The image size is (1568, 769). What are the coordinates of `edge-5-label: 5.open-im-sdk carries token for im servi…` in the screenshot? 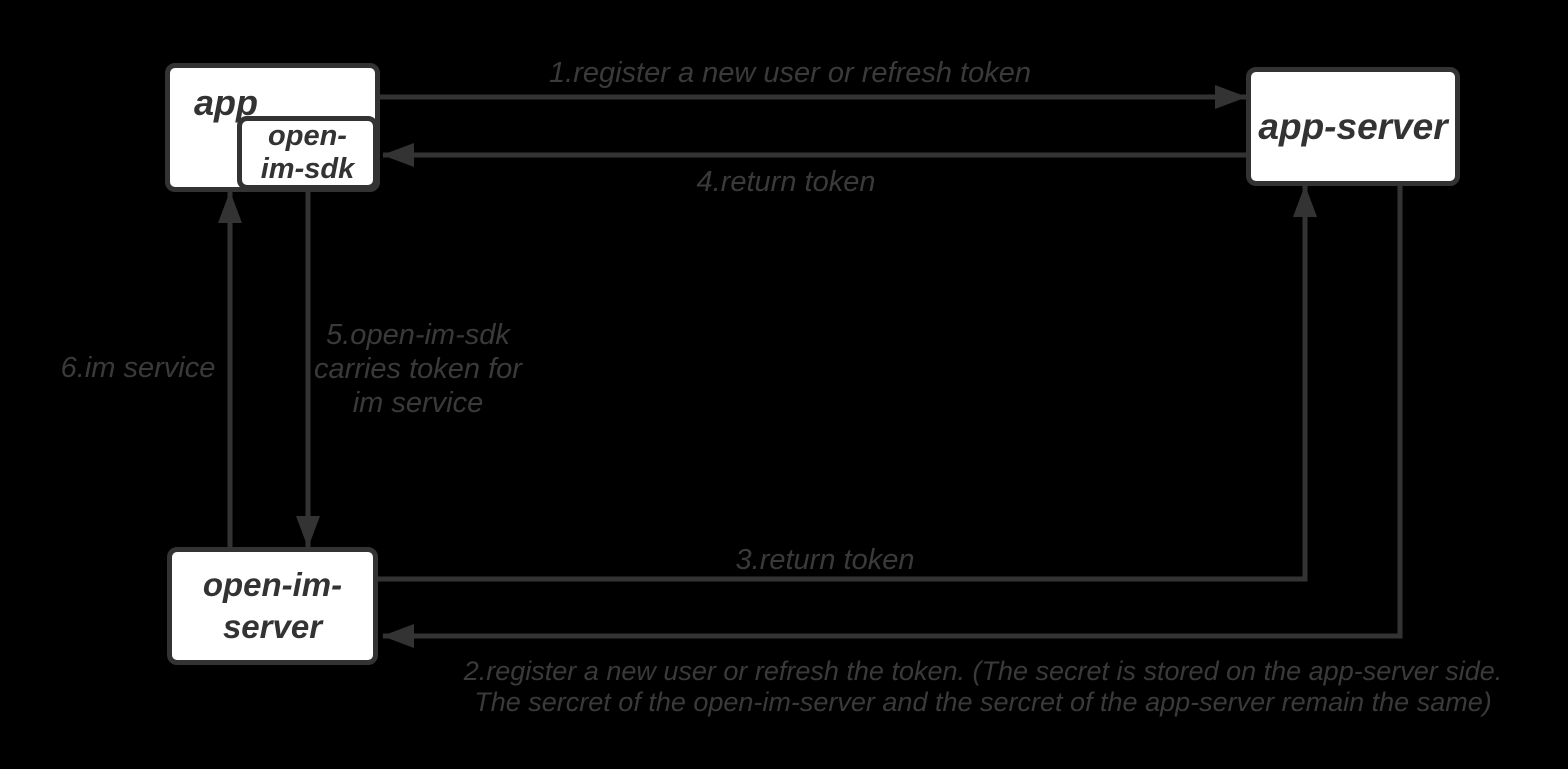 It's located at (418, 369).